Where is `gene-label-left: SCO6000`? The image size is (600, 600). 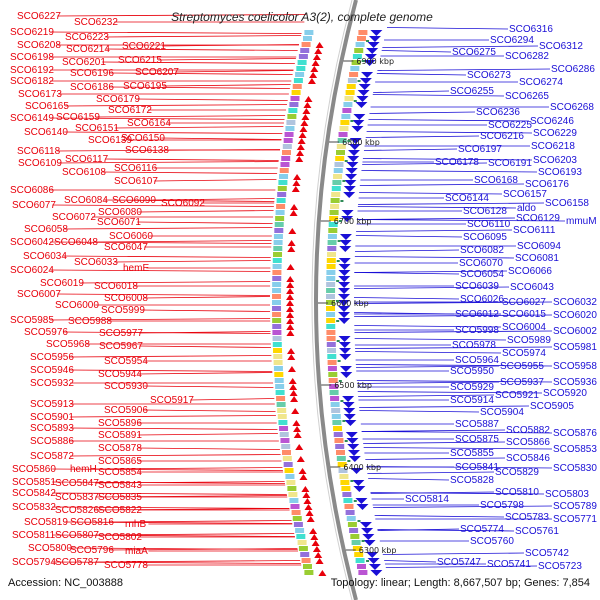 gene-label-left: SCO6000 is located at coordinates (77, 305).